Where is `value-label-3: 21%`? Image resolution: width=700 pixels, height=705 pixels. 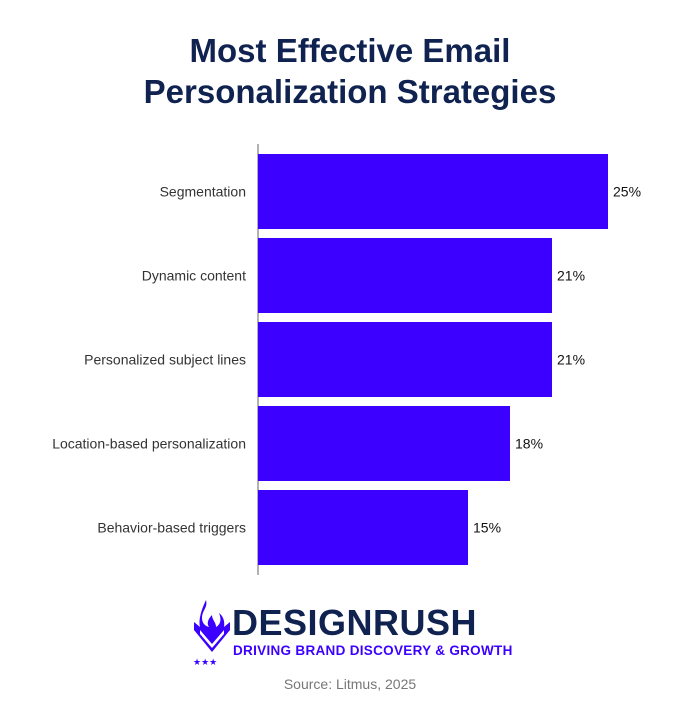 value-label-3: 21% is located at coordinates (571, 360).